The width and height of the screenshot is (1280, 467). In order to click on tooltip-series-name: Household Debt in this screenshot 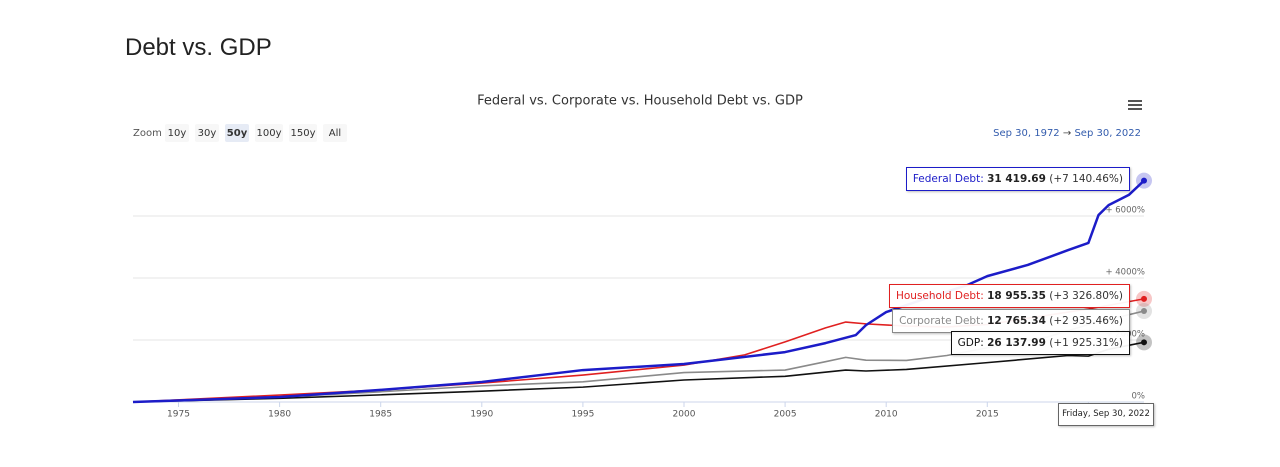, I will do `click(941, 296)`.